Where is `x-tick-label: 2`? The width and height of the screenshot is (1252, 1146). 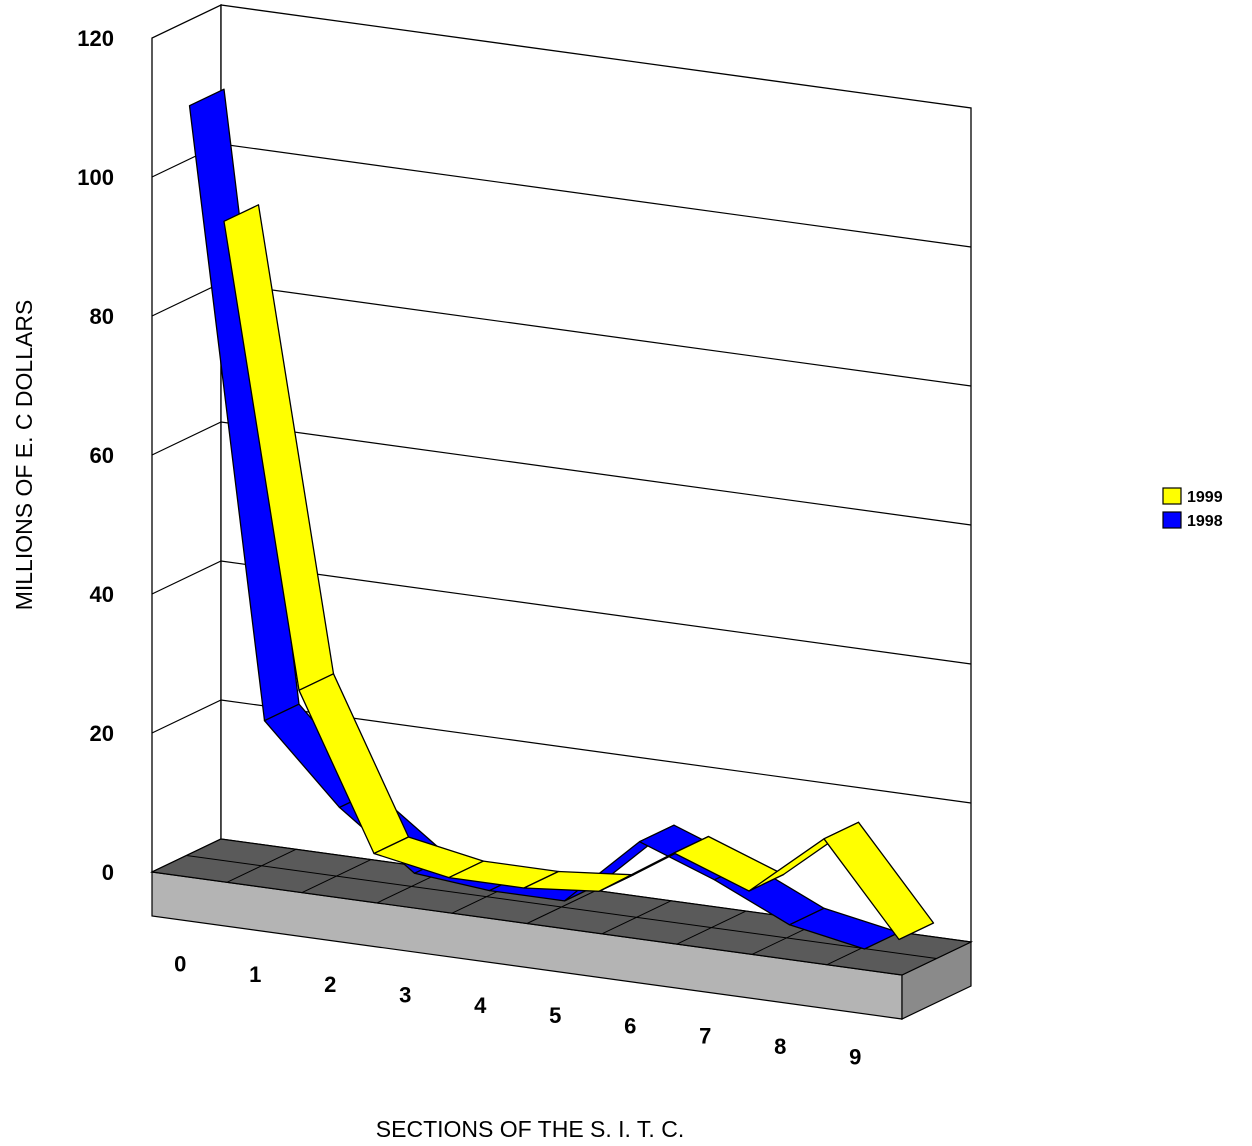
x-tick-label: 2 is located at coordinates (330, 984).